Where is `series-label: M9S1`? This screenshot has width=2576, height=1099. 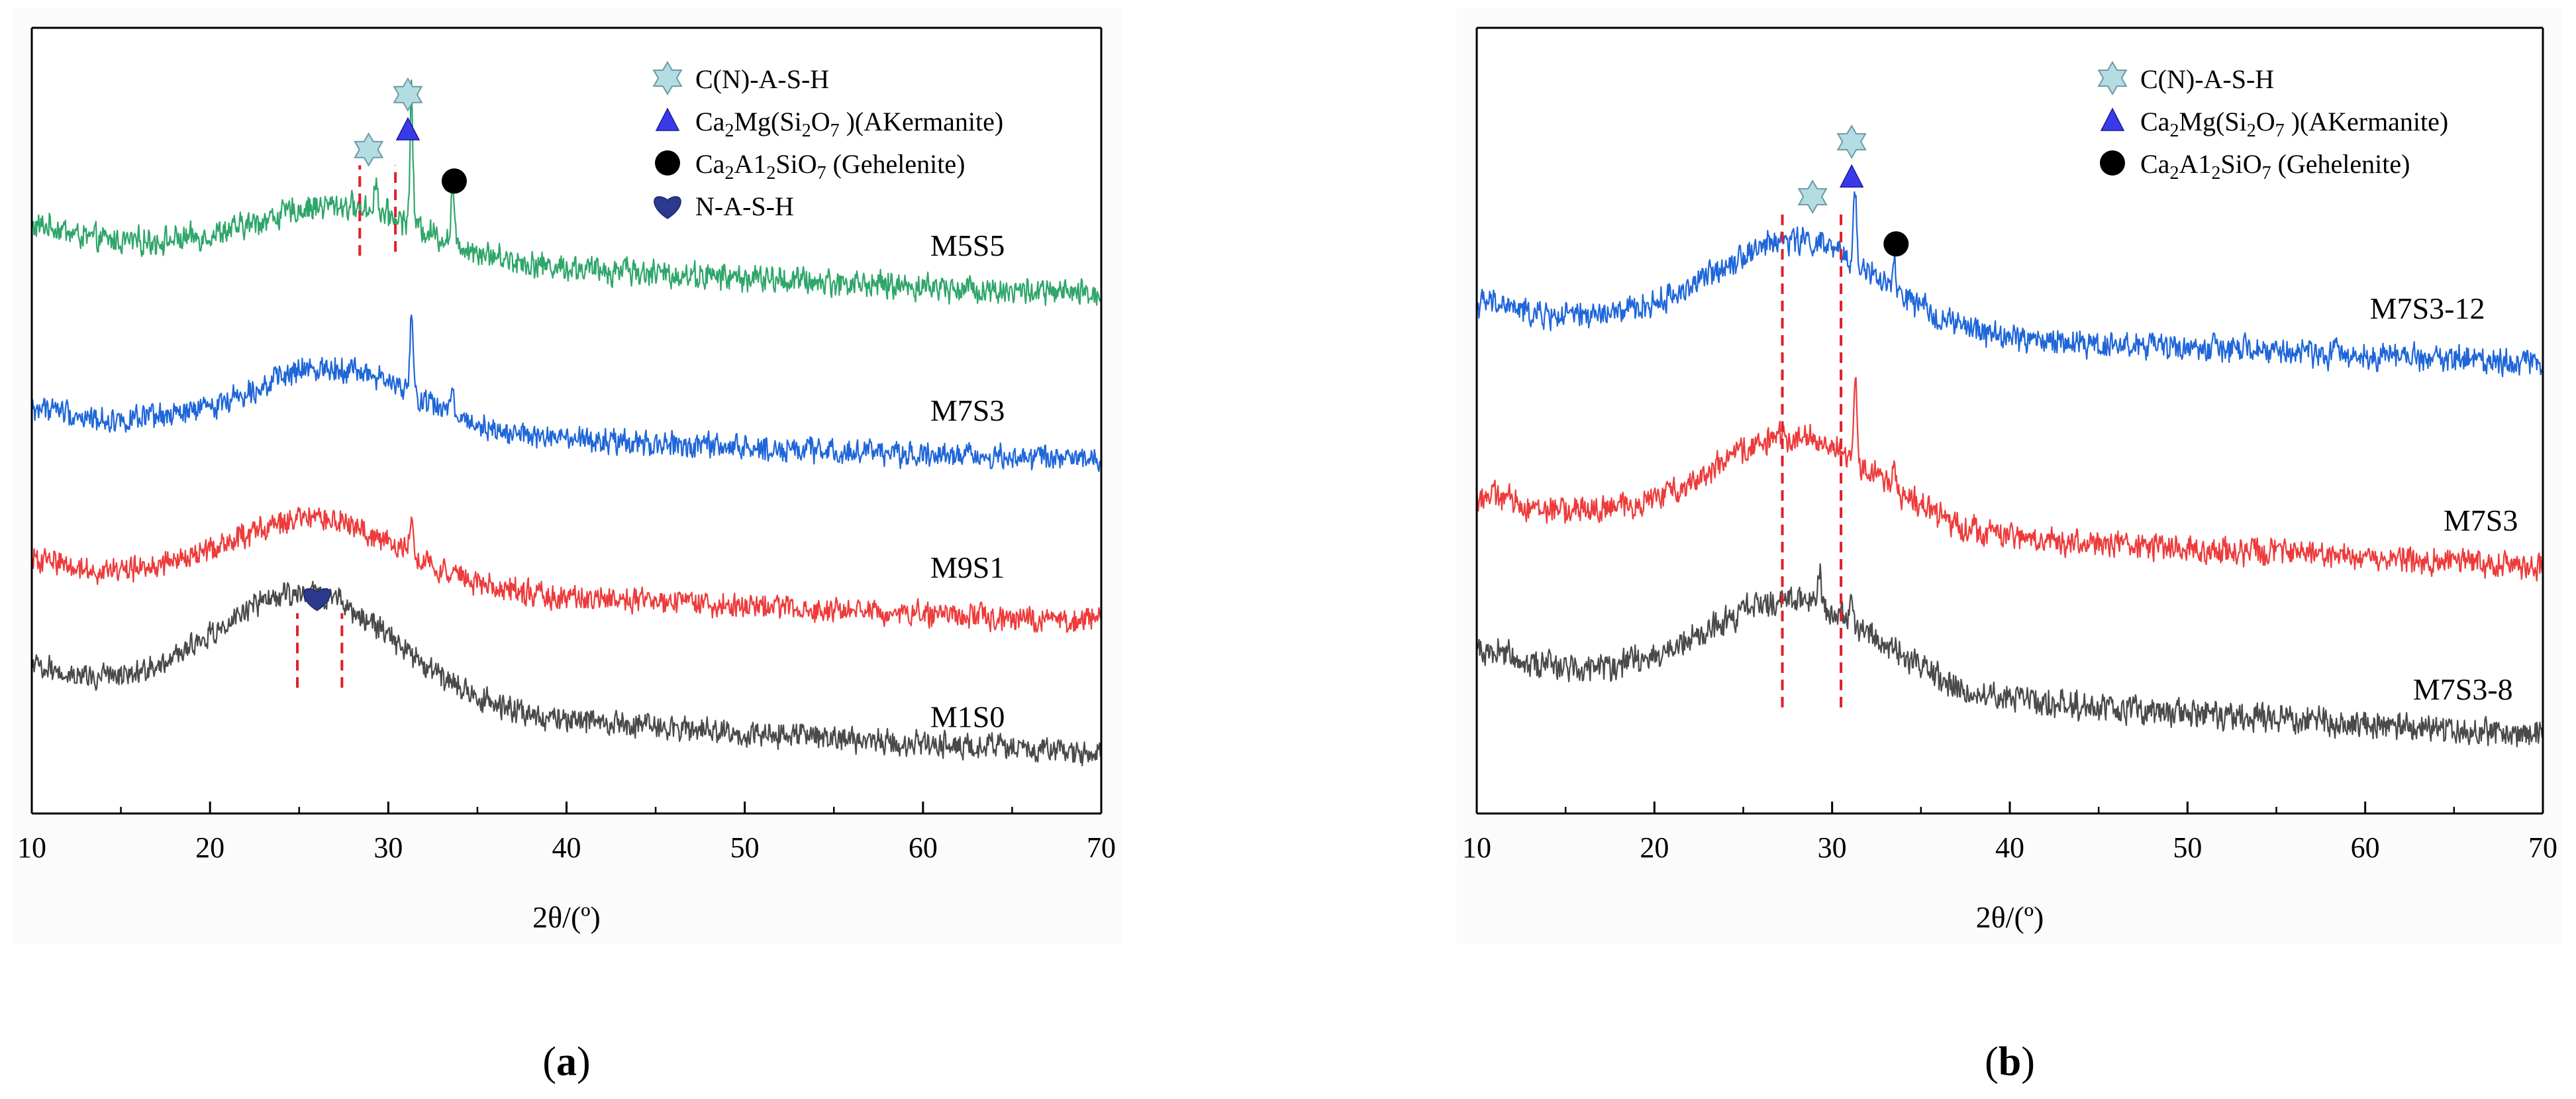 series-label: M9S1 is located at coordinates (967, 567).